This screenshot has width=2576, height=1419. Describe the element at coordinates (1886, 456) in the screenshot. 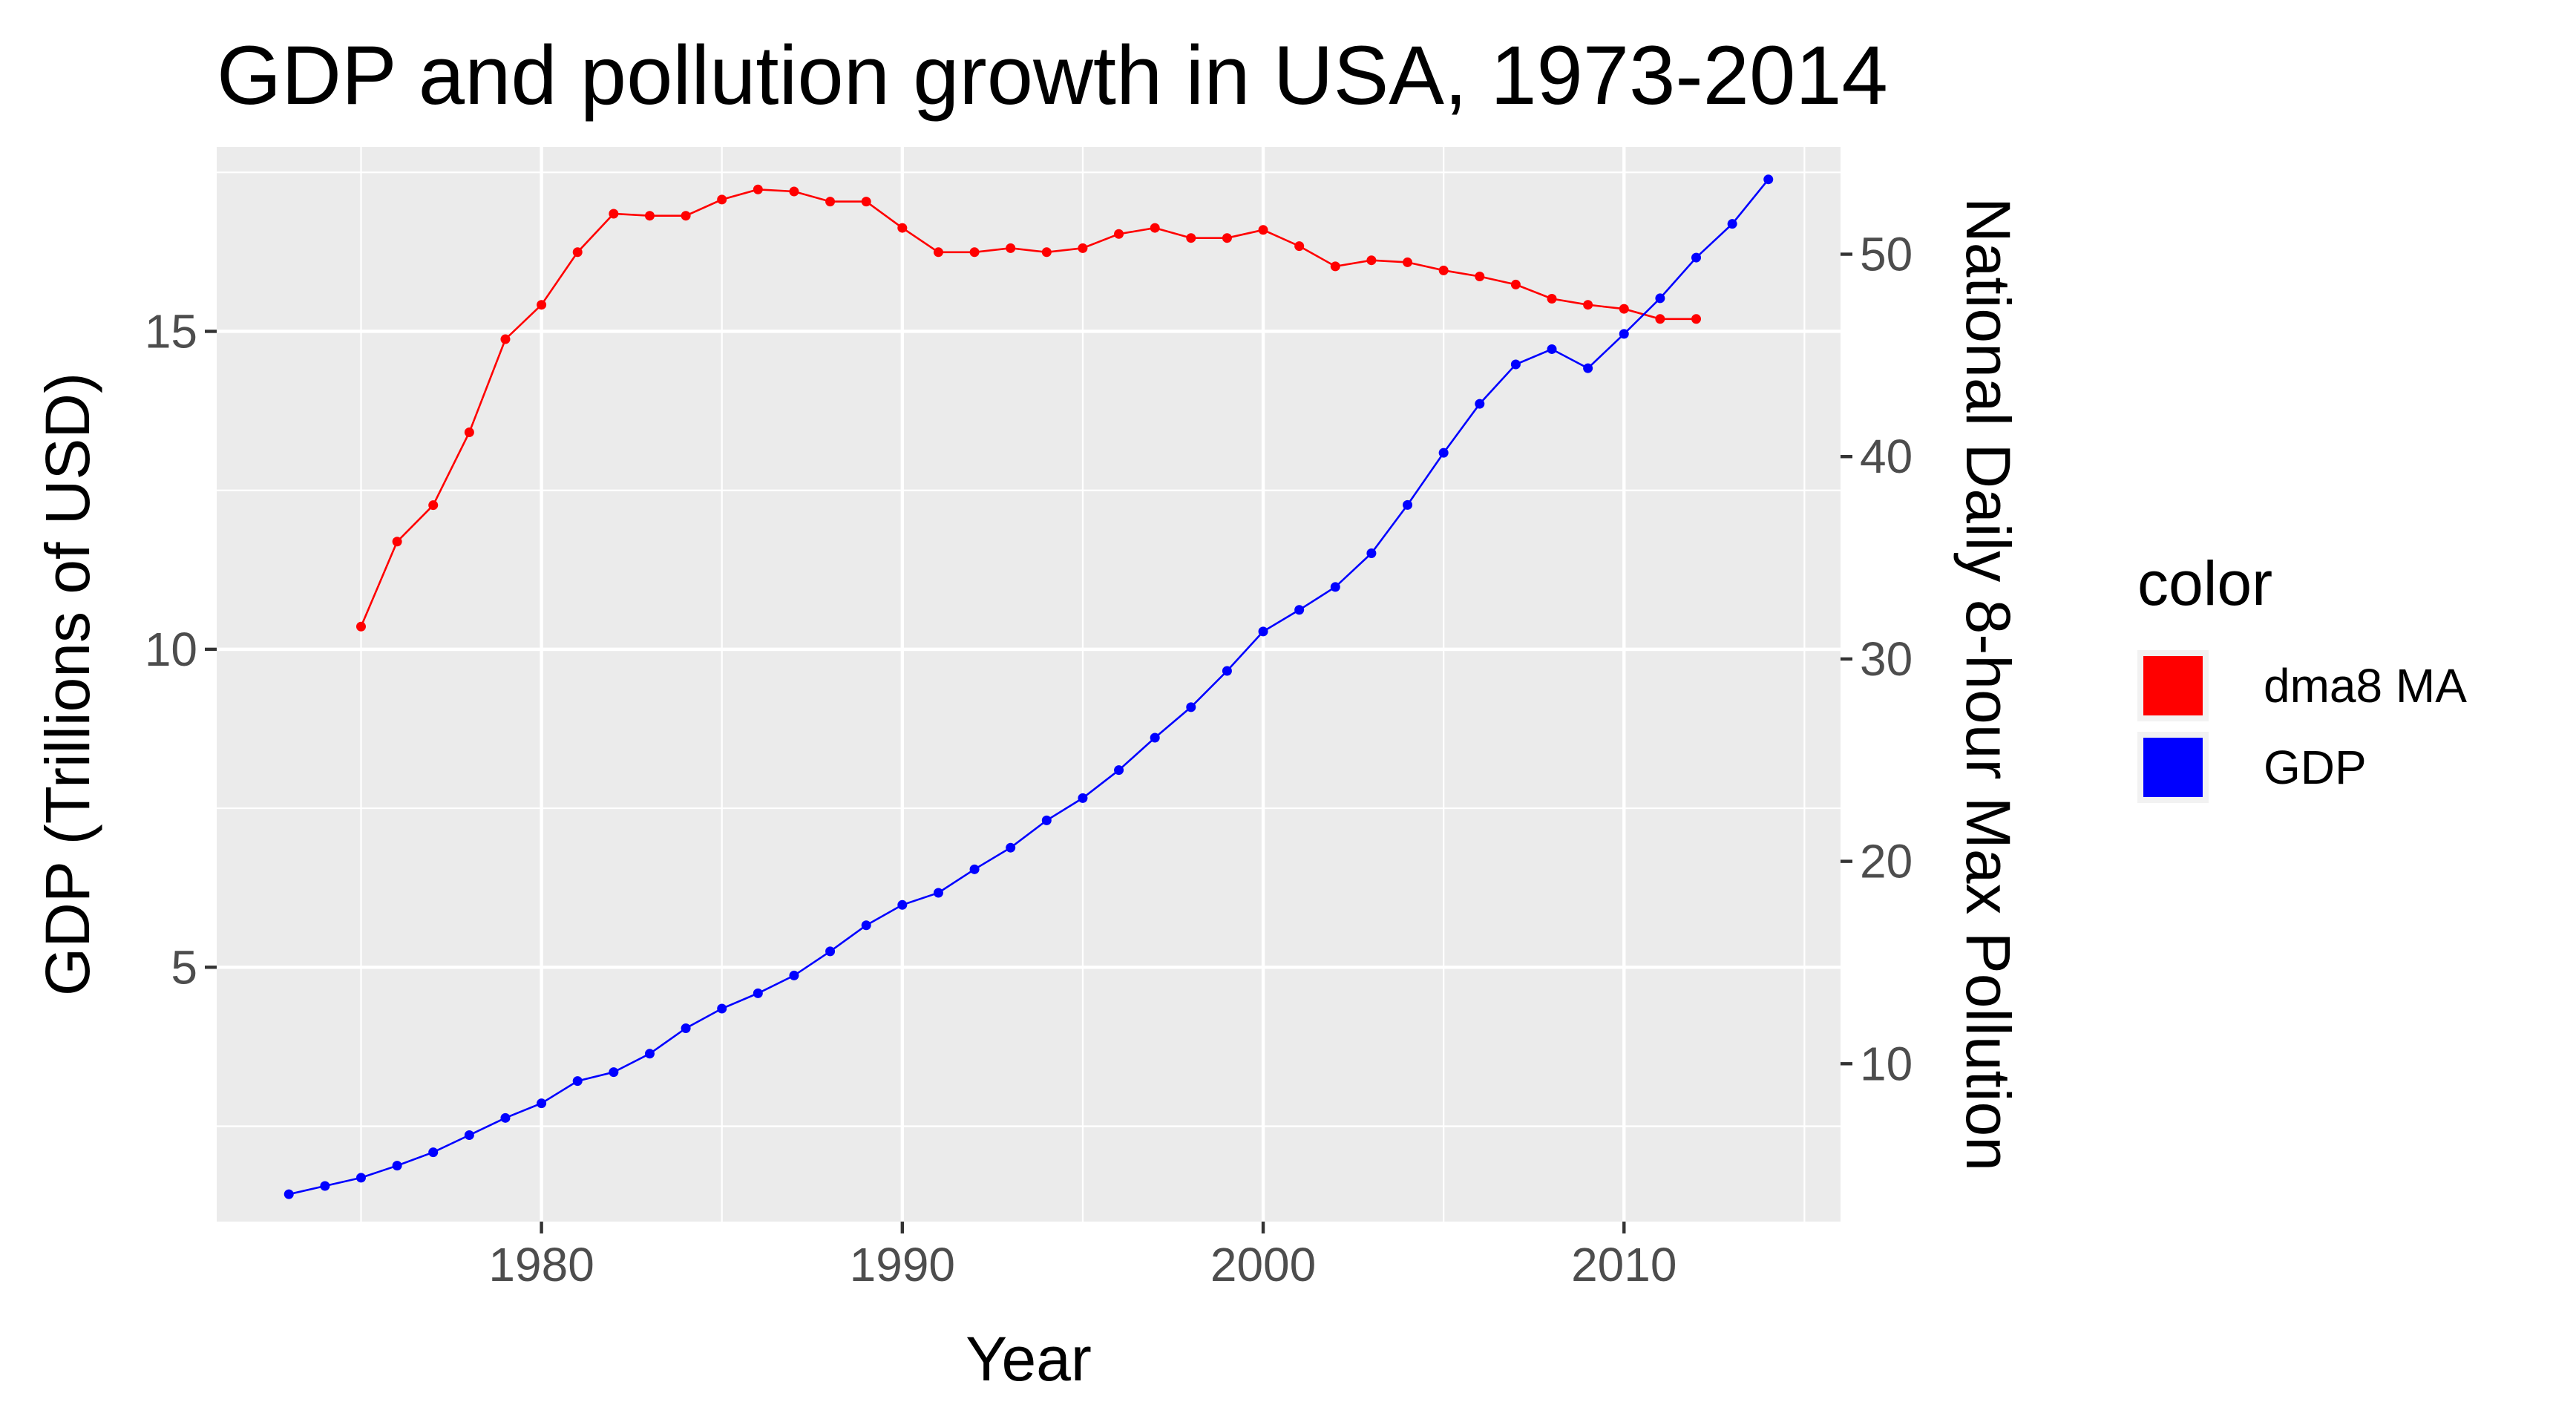

I see `y2-tick-label: 40` at that location.